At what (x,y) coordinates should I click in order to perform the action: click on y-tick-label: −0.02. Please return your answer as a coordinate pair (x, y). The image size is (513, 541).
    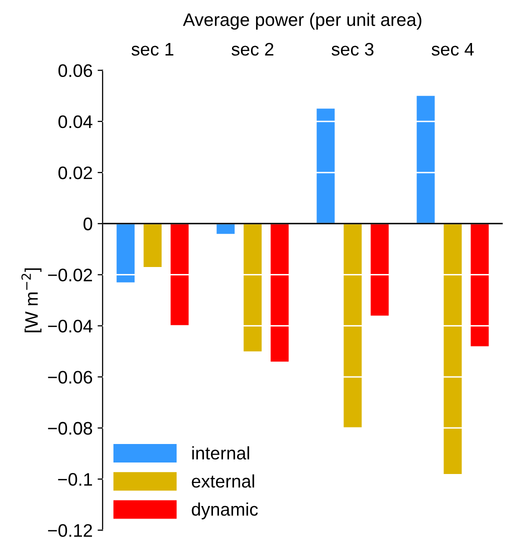
    Looking at the image, I should click on (70, 275).